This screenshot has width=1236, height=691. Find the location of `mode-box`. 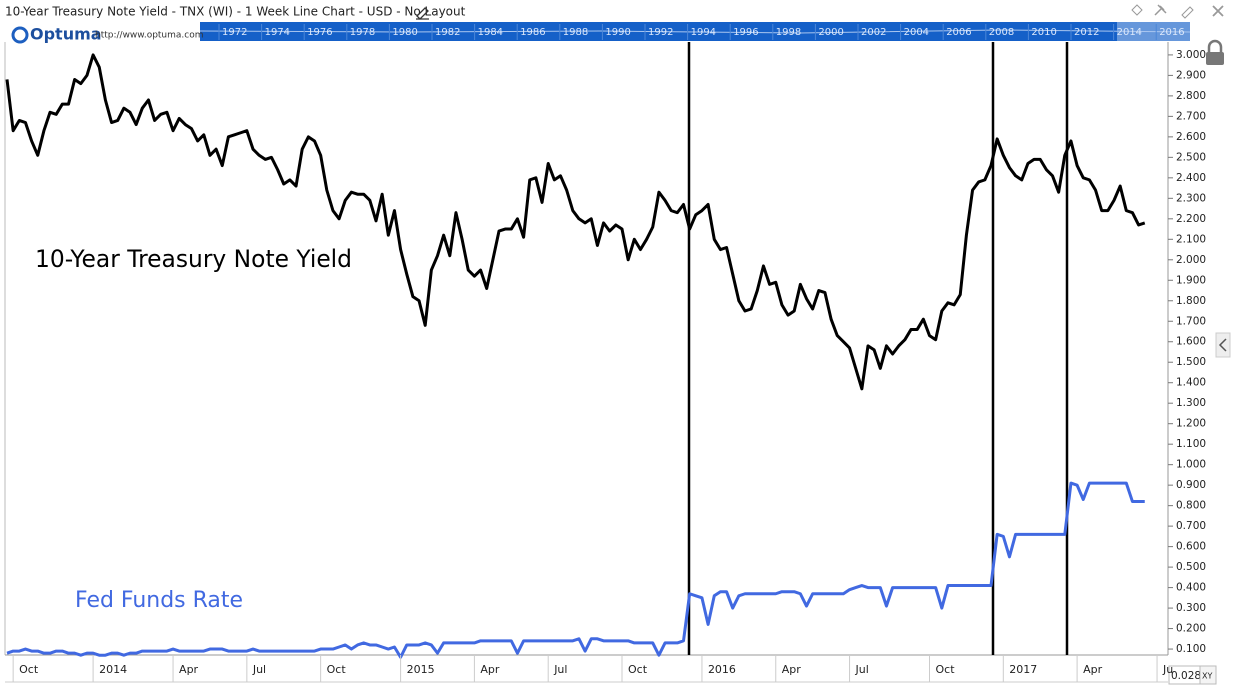

mode-box is located at coordinates (1208, 675).